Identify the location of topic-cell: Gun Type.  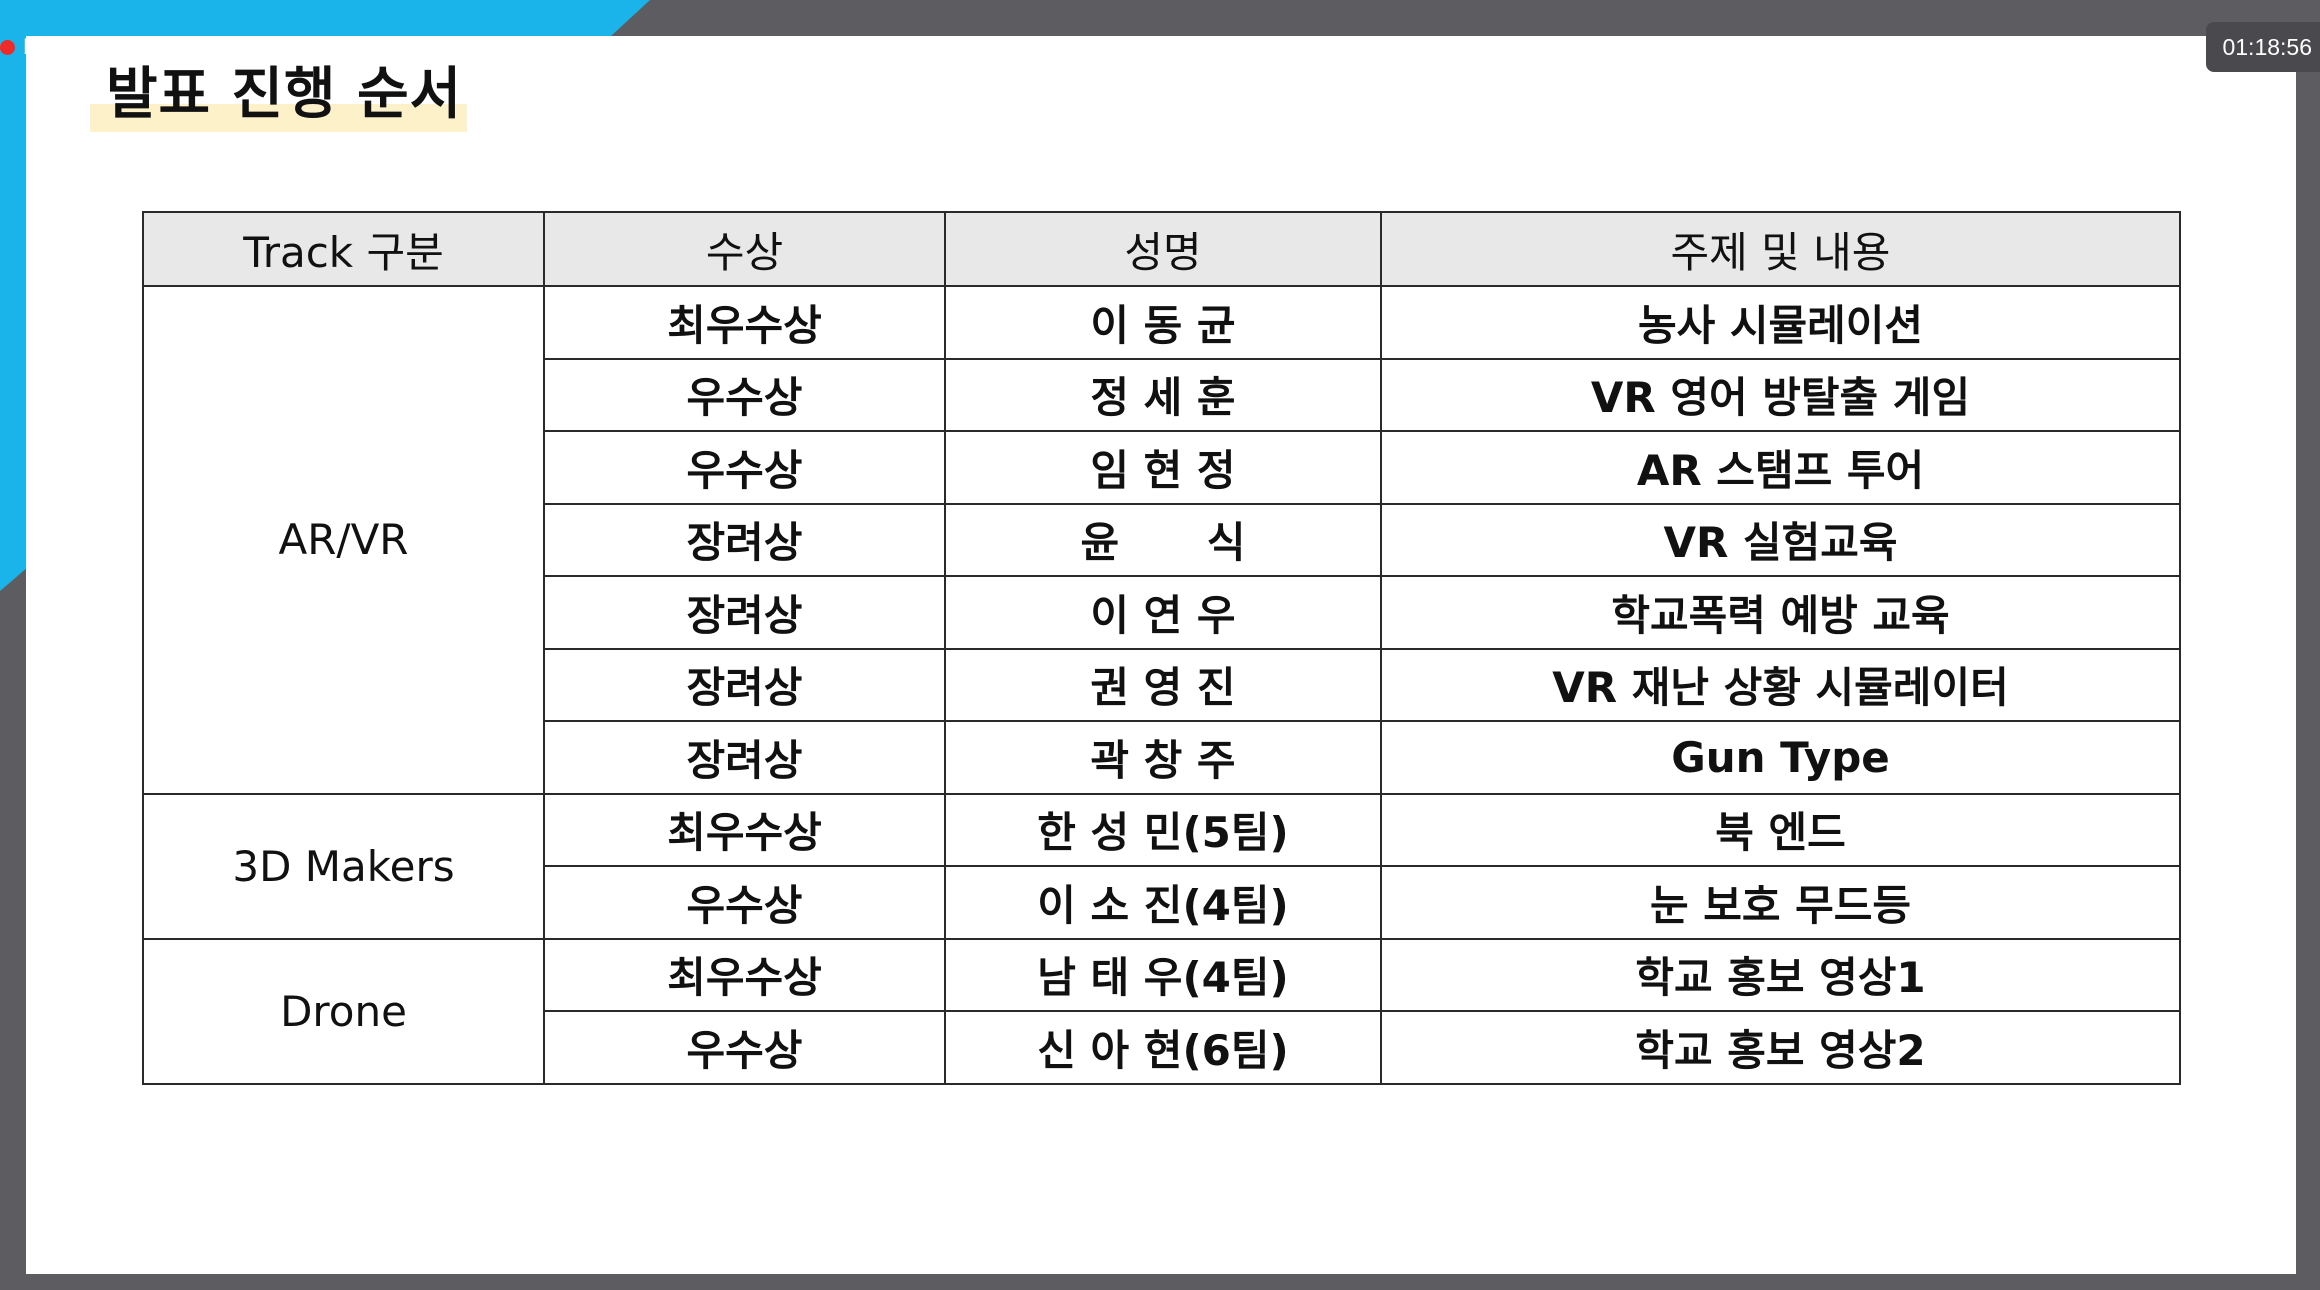
(1780, 757).